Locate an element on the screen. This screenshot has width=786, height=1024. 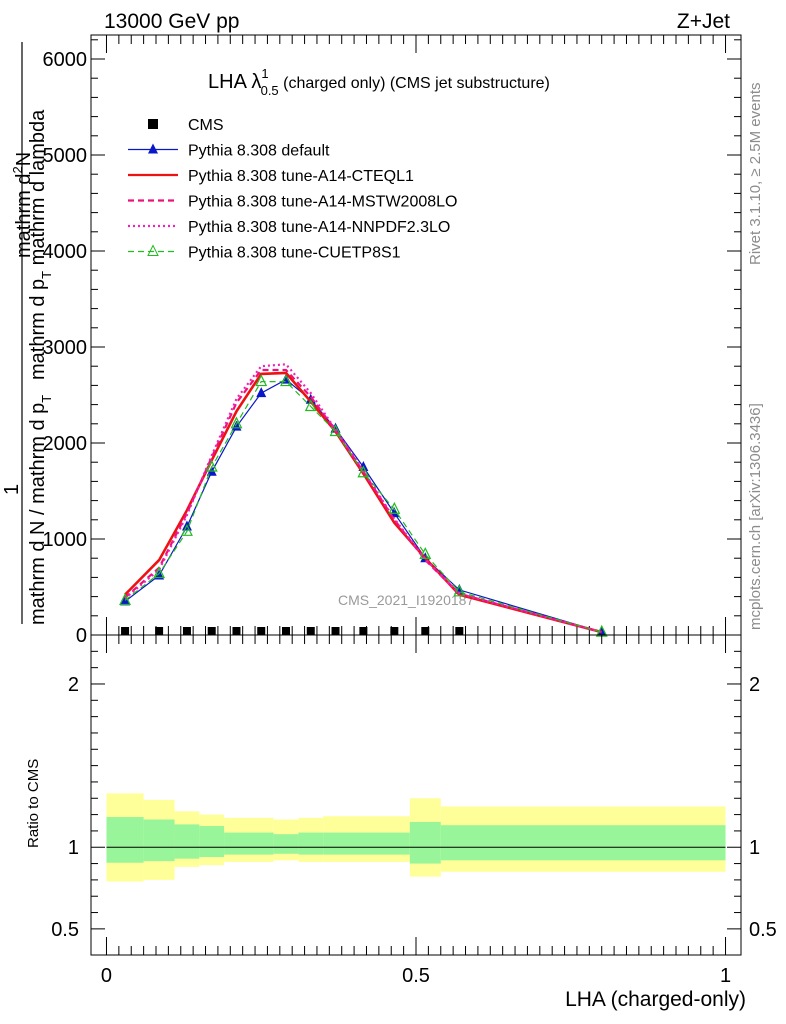
x-axis-label: LHA (charged-only) is located at coordinates (655, 999).